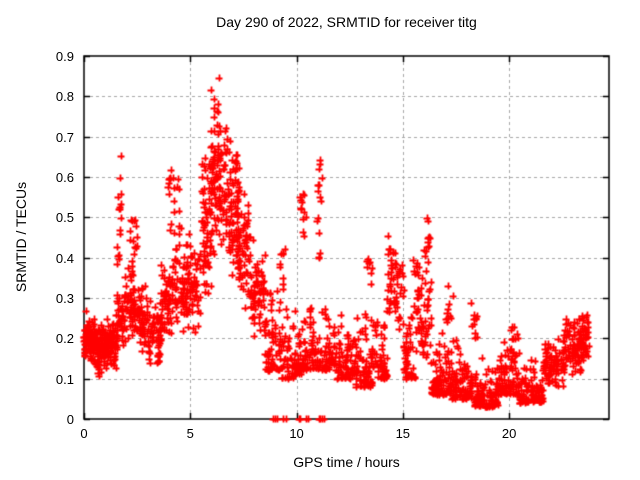 This screenshot has width=640, height=480. Describe the element at coordinates (346, 462) in the screenshot. I see `x-axis-label: GPS time / hours` at that location.